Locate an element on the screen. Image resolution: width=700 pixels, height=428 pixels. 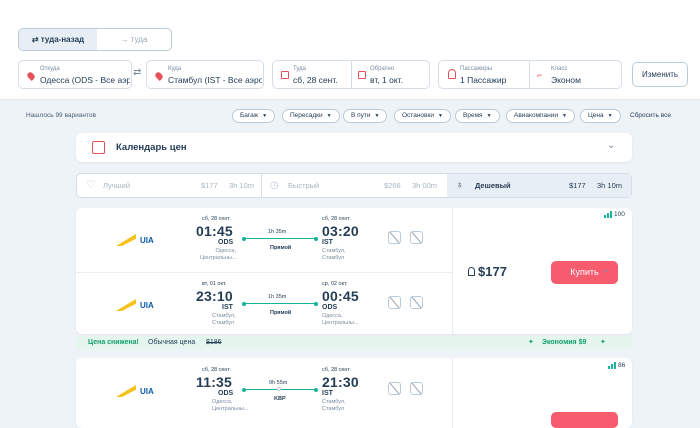
person-icon is located at coordinates (471, 271).